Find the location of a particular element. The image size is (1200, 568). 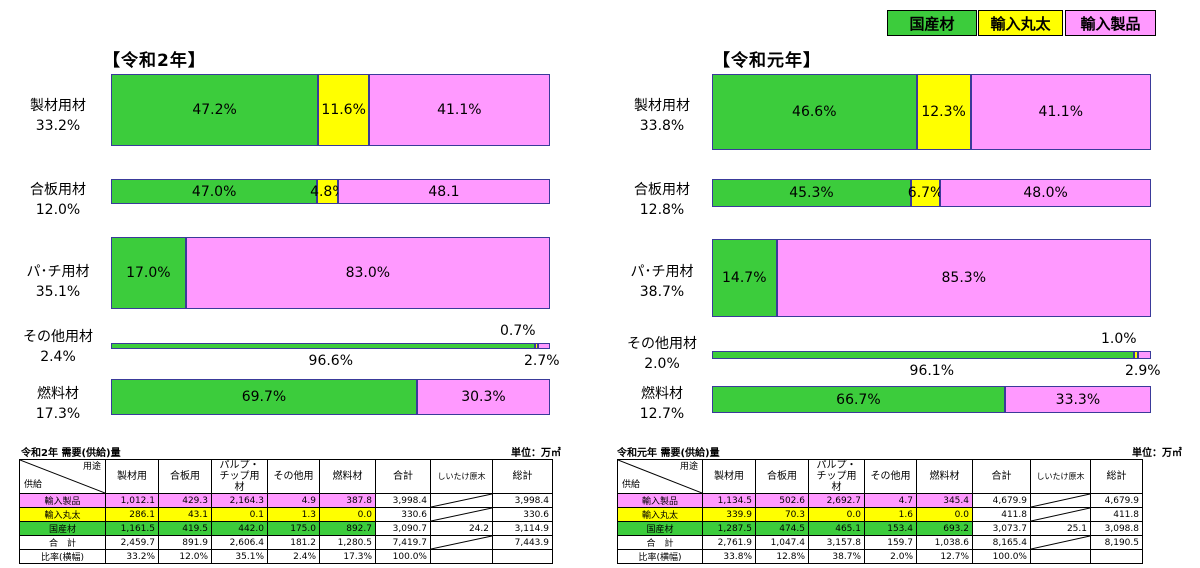

table-cell: 3,114.9 is located at coordinates (522, 528).